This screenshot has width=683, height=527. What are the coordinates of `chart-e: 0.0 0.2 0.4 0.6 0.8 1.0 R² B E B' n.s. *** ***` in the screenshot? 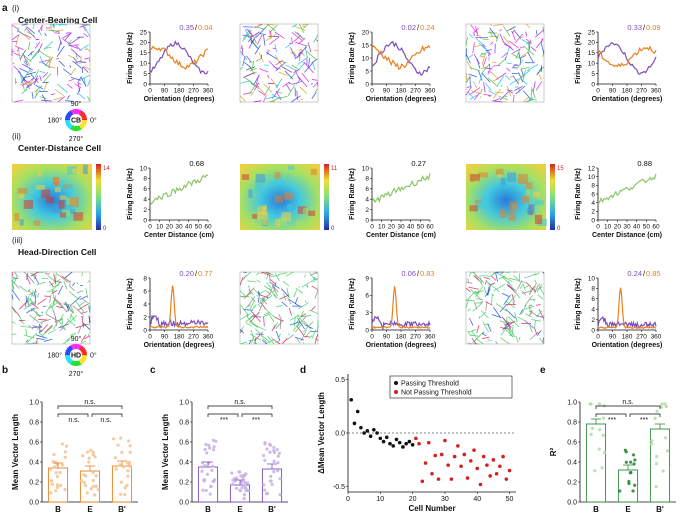 It's located at (612, 456).